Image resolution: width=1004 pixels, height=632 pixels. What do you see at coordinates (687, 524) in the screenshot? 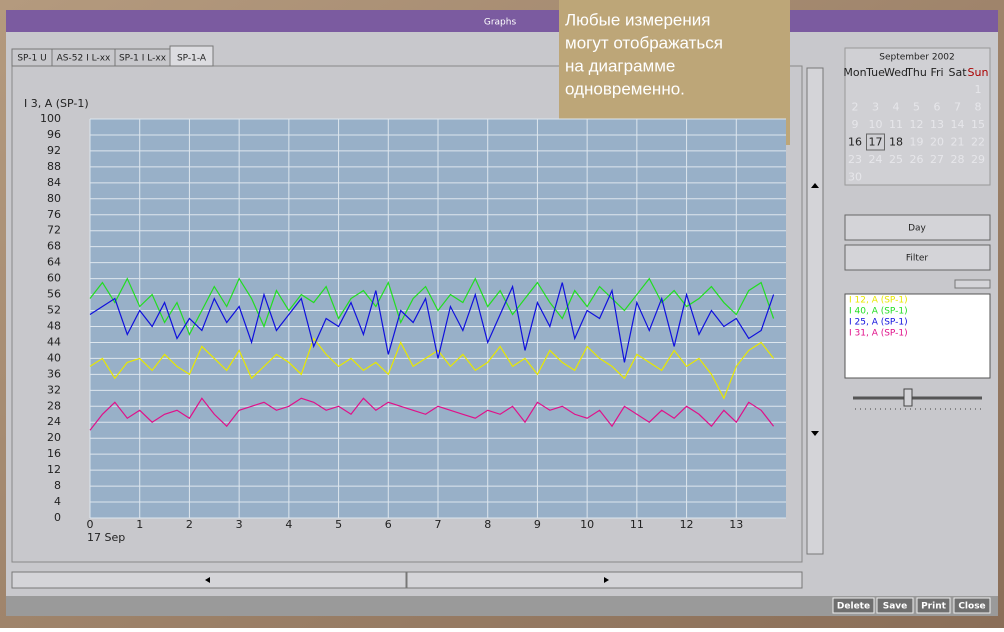
I see `x-tick-label: 12` at bounding box center [687, 524].